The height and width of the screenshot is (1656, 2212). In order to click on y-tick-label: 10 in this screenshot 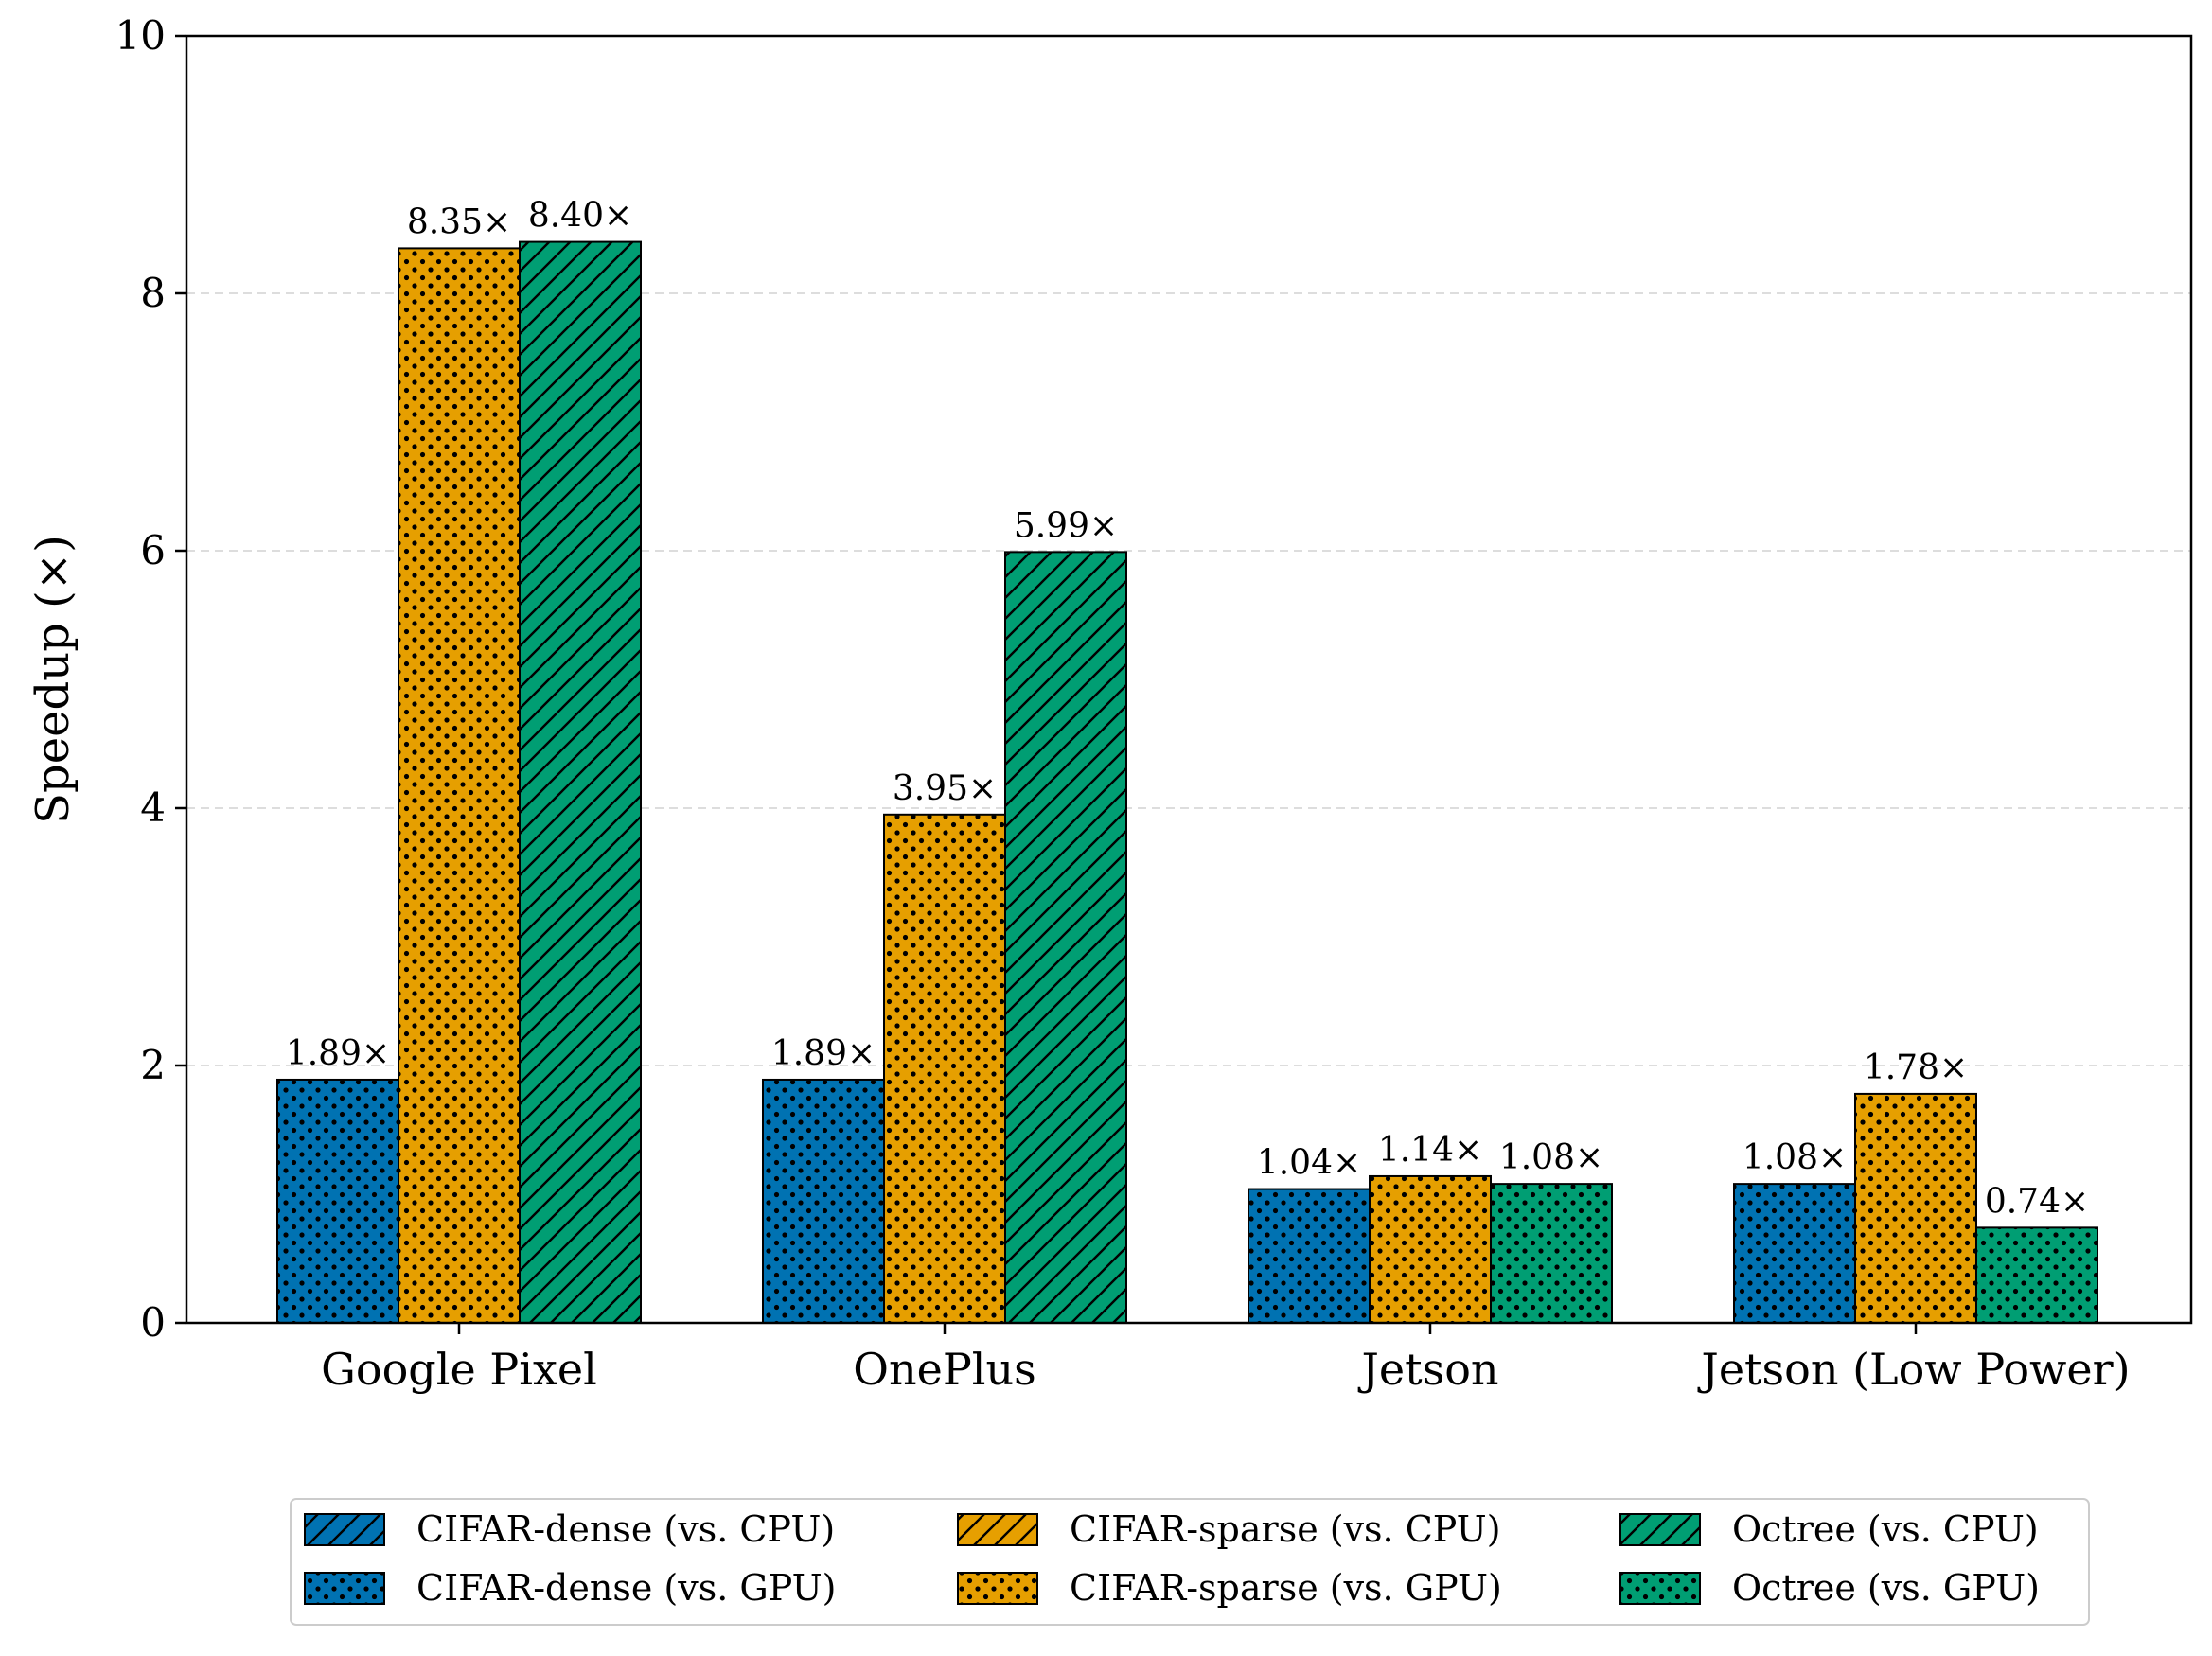, I will do `click(140, 35)`.